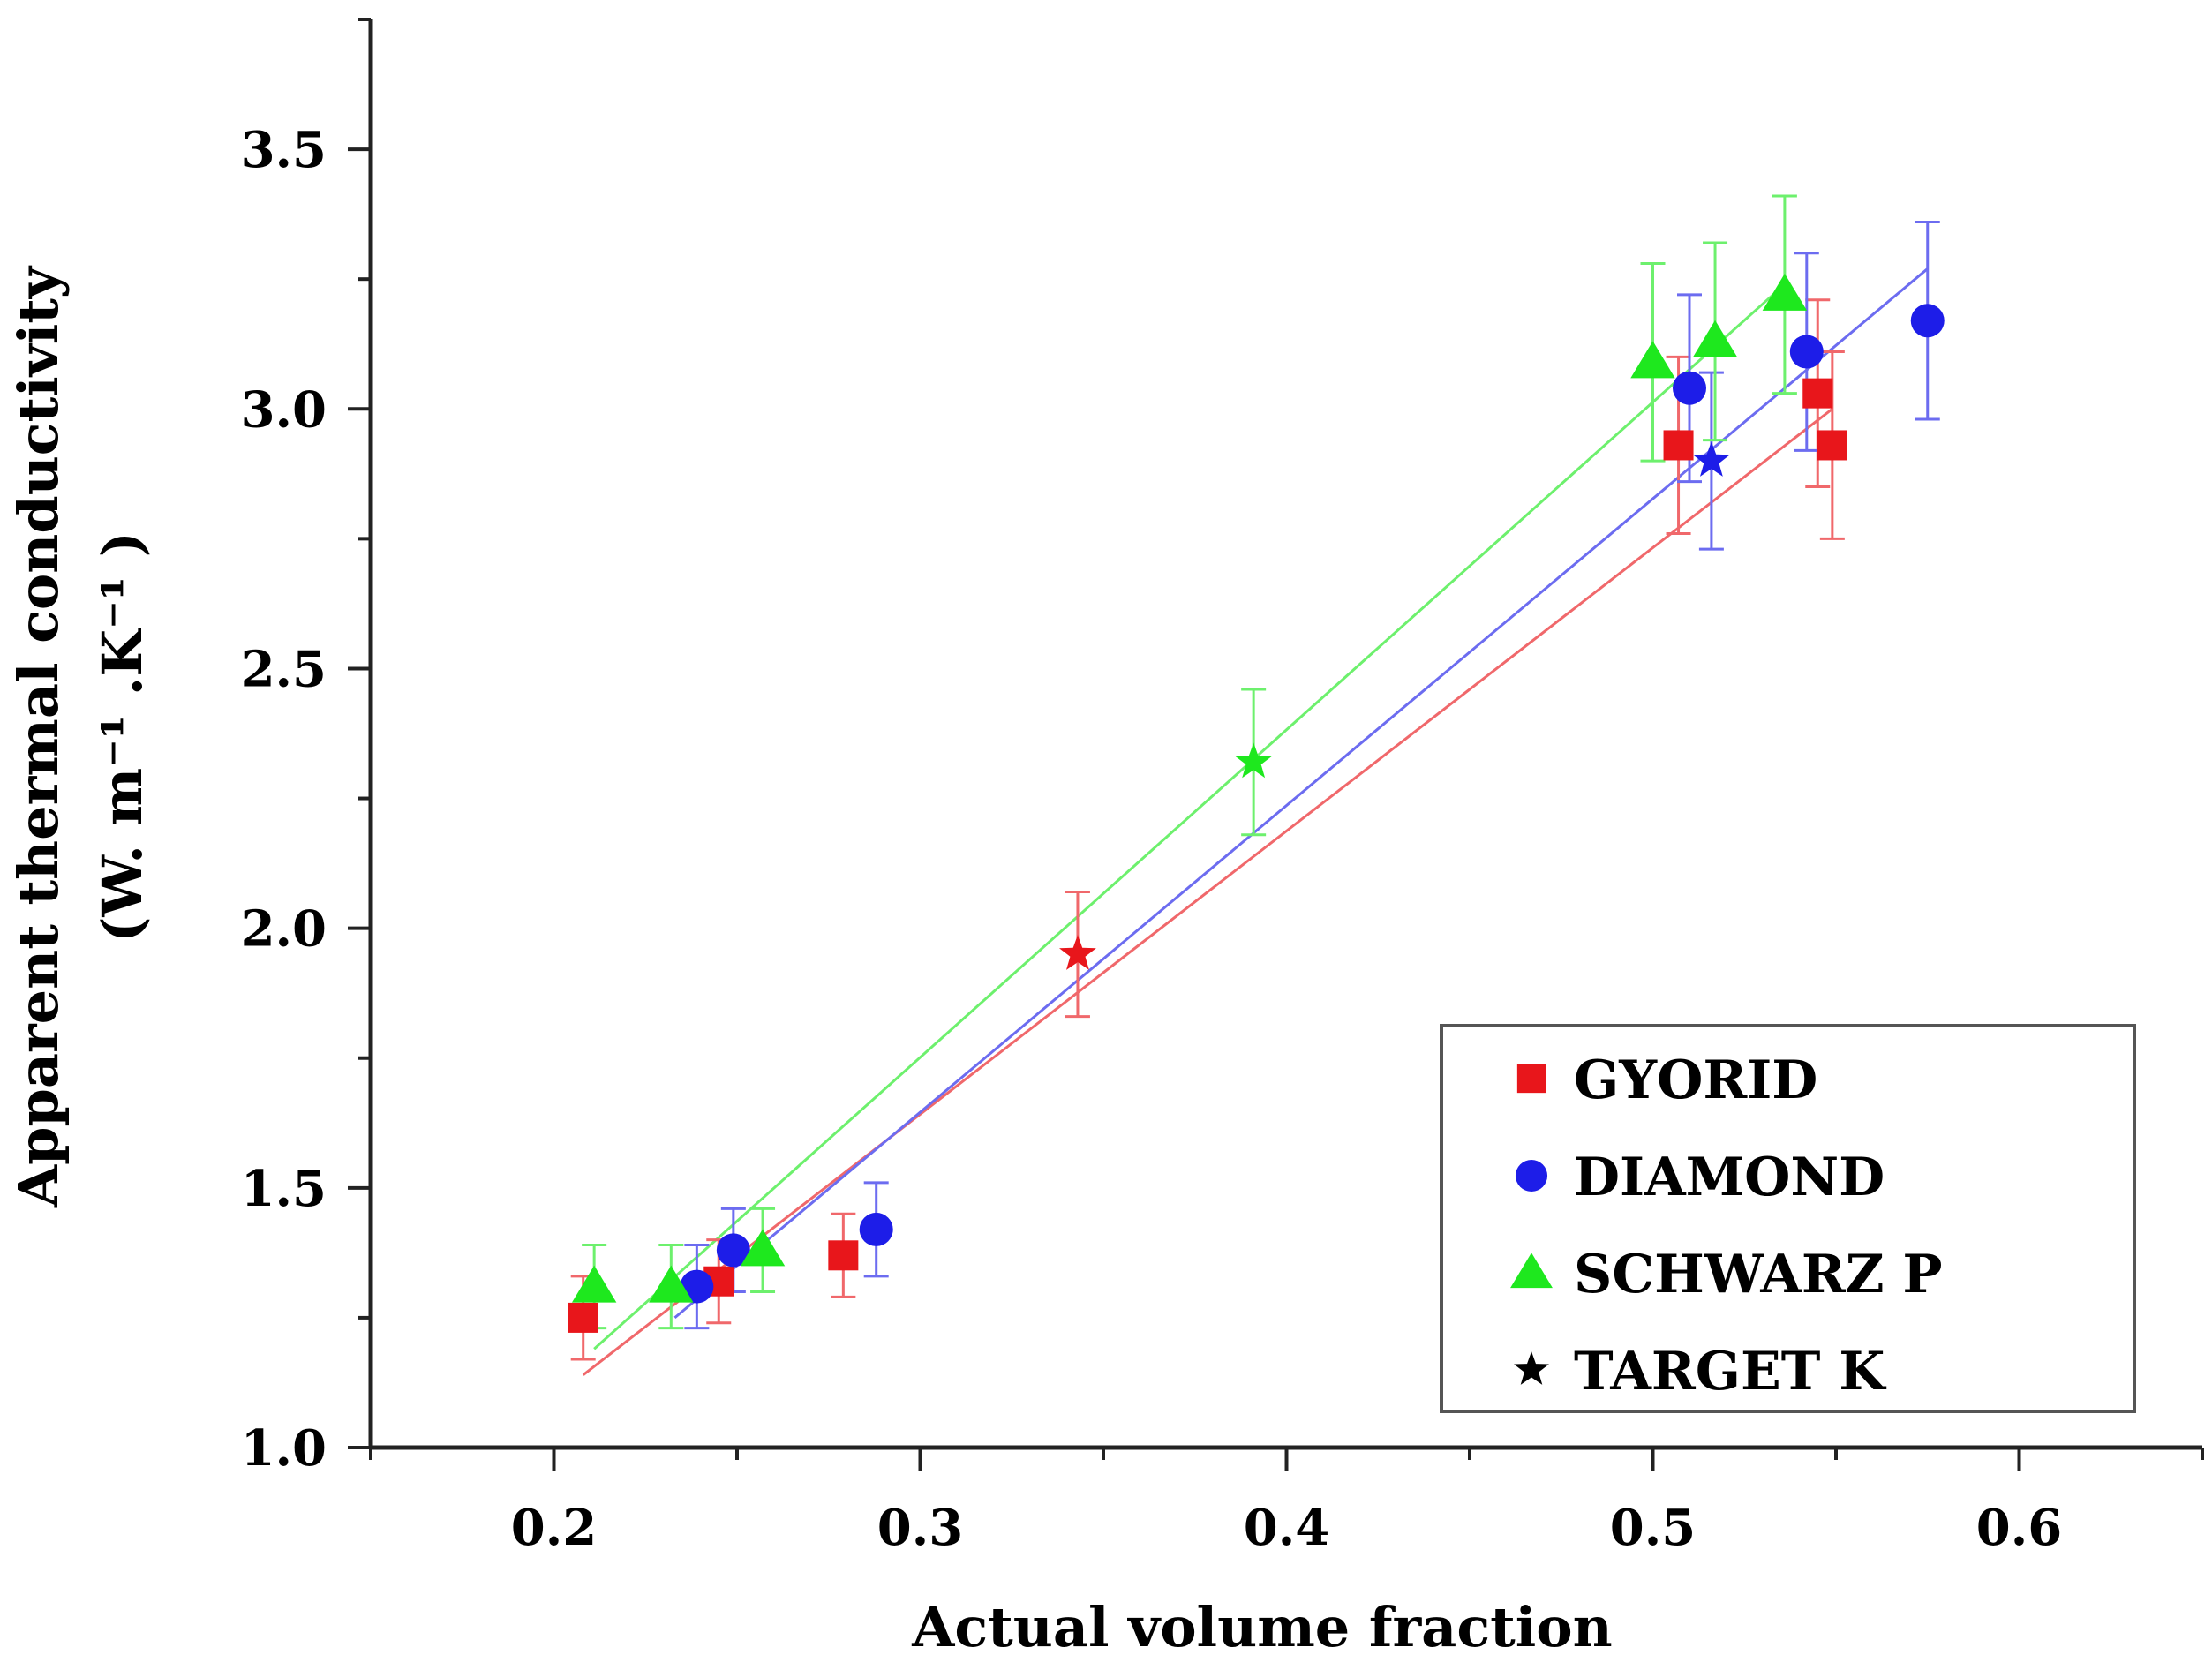 The width and height of the screenshot is (2212, 1670). Describe the element at coordinates (554, 1528) in the screenshot. I see `x-tick-label: 0.2` at that location.